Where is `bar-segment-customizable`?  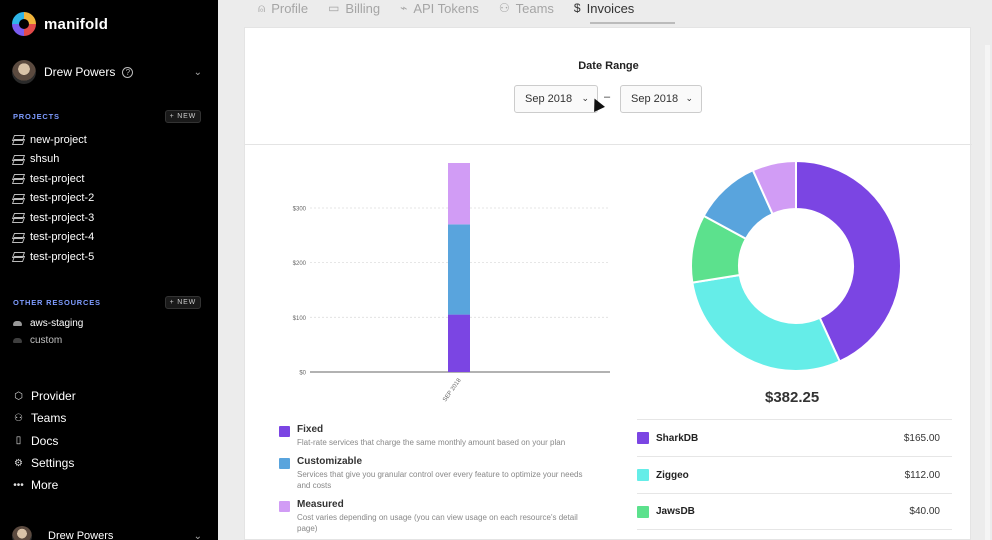 bar-segment-customizable is located at coordinates (459, 269).